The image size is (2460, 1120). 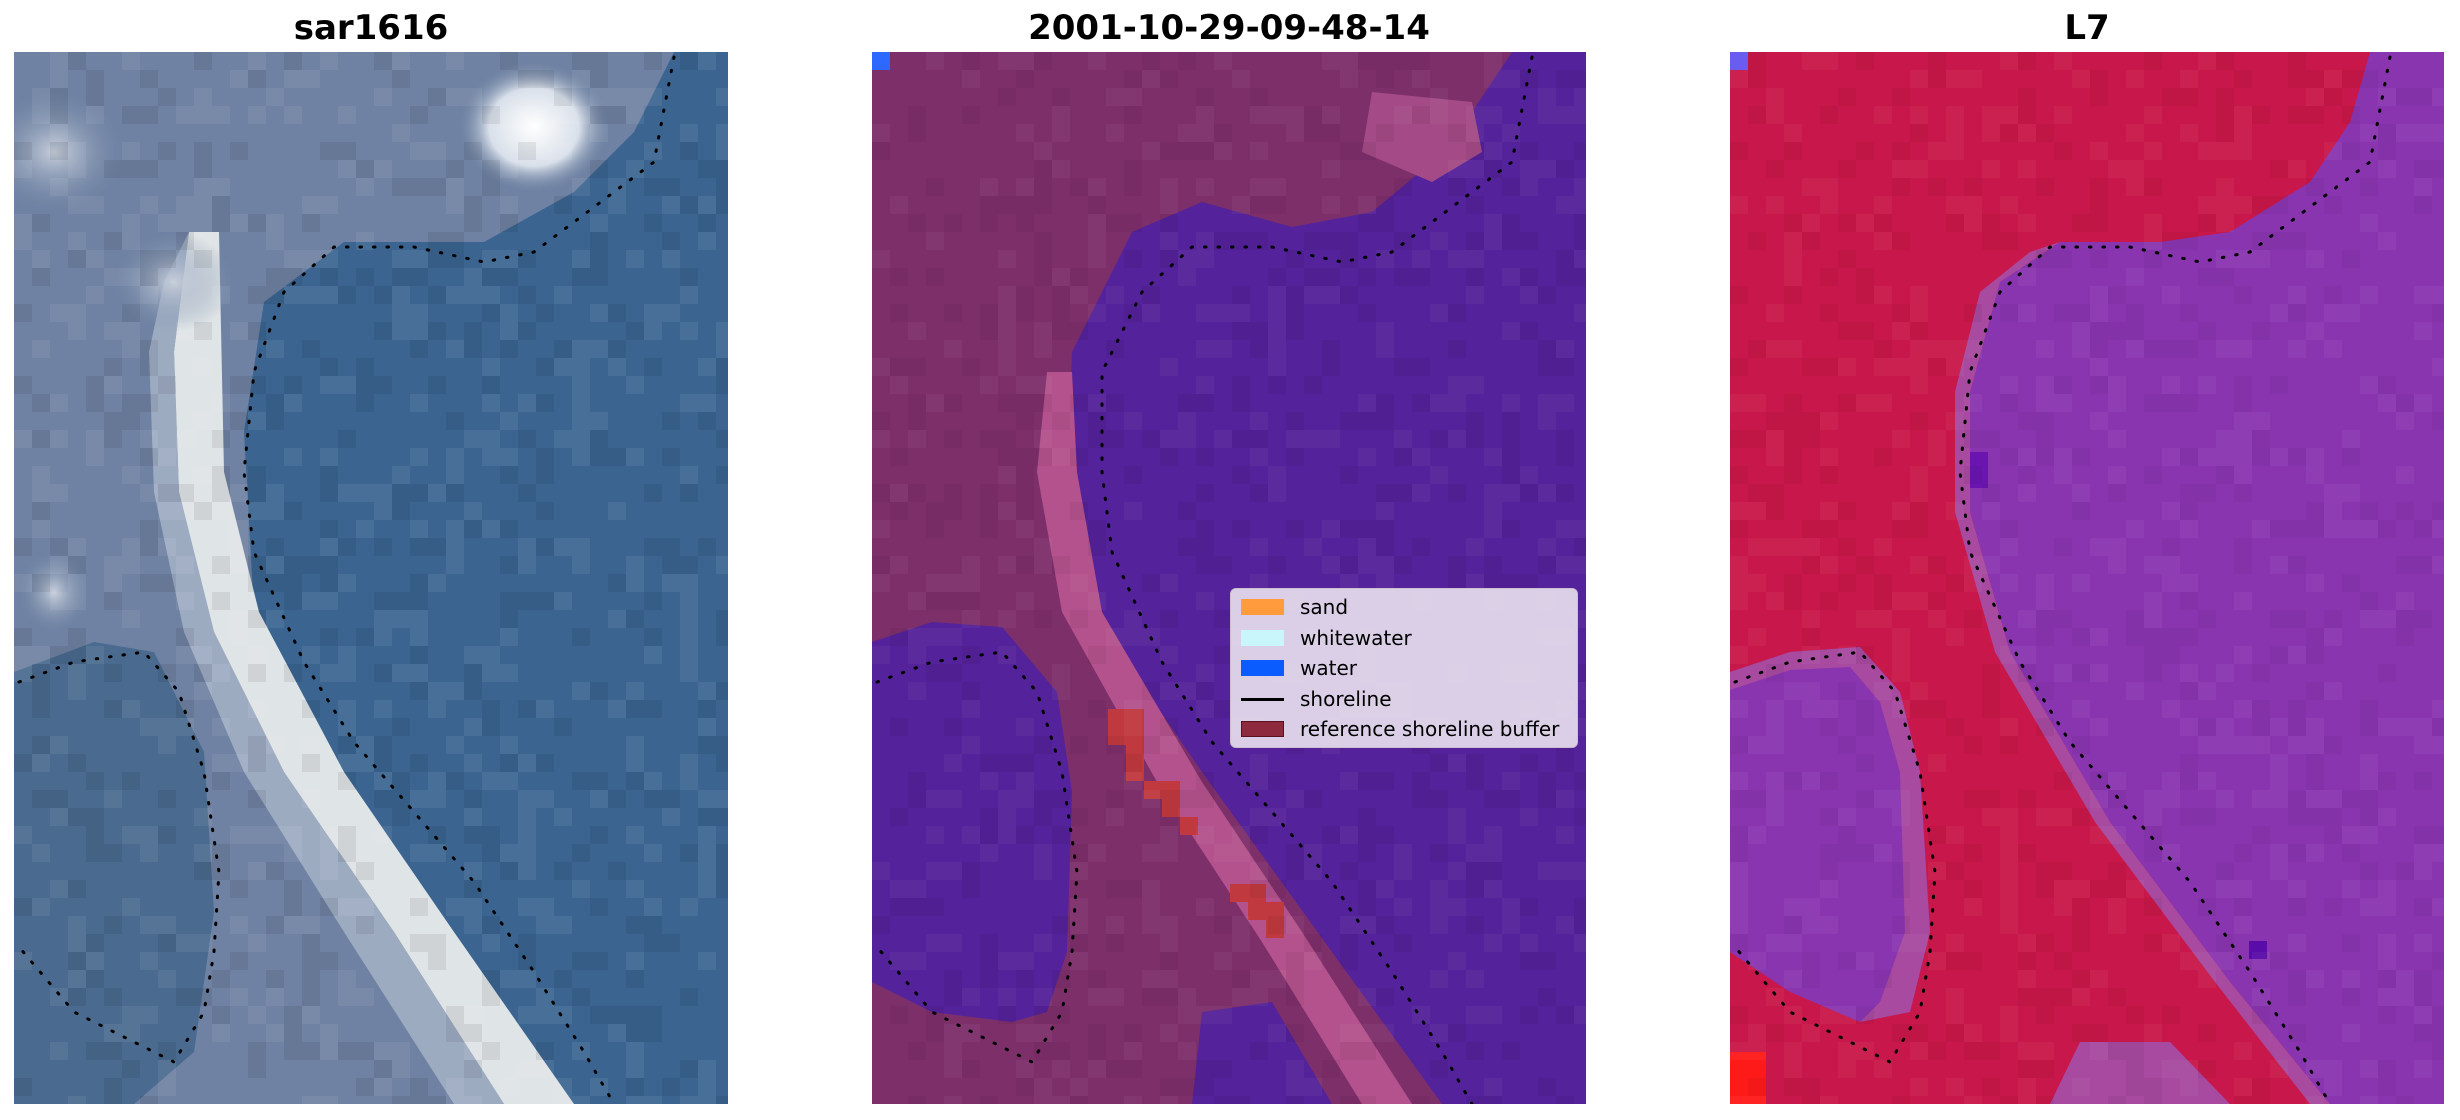 I want to click on legend-label: whitewater, so click(x=1356, y=638).